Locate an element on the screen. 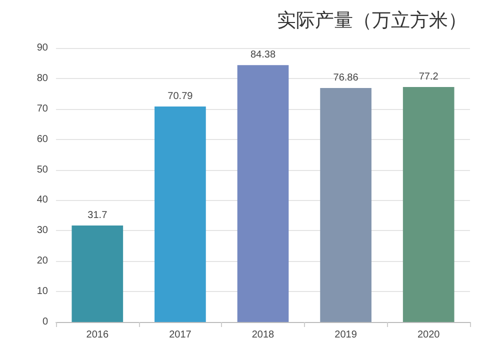 This screenshot has width=486, height=347. x-tick-label: 2019 is located at coordinates (346, 335).